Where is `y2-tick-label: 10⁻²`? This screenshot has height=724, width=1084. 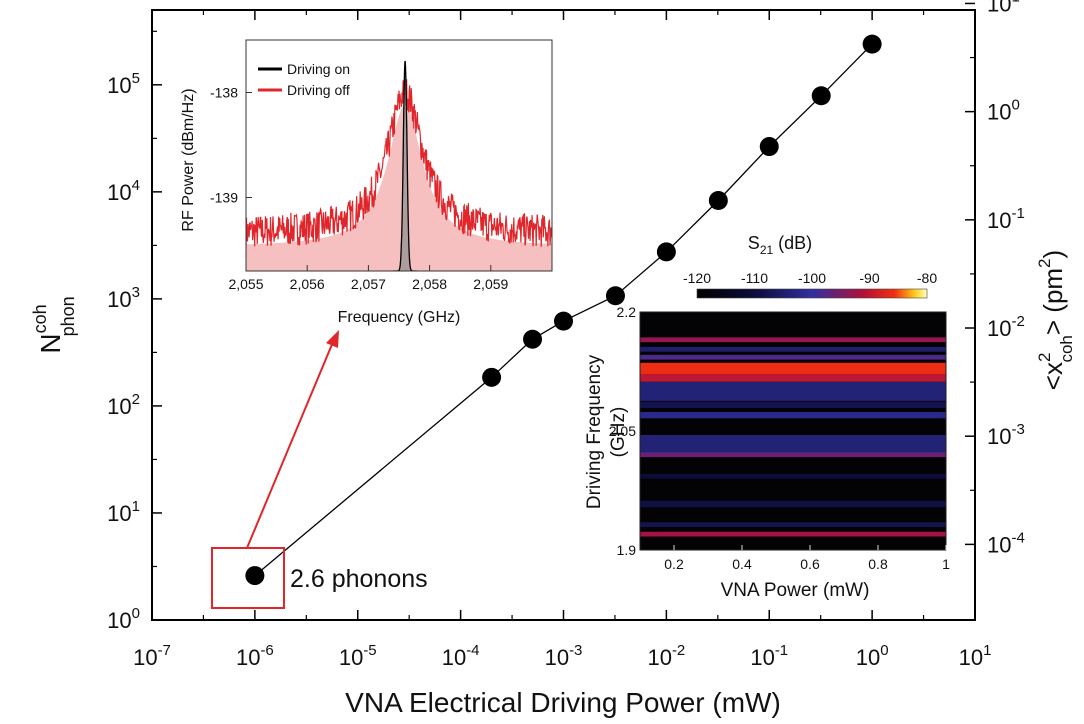
y2-tick-label: 10⁻² is located at coordinates (1006, 327).